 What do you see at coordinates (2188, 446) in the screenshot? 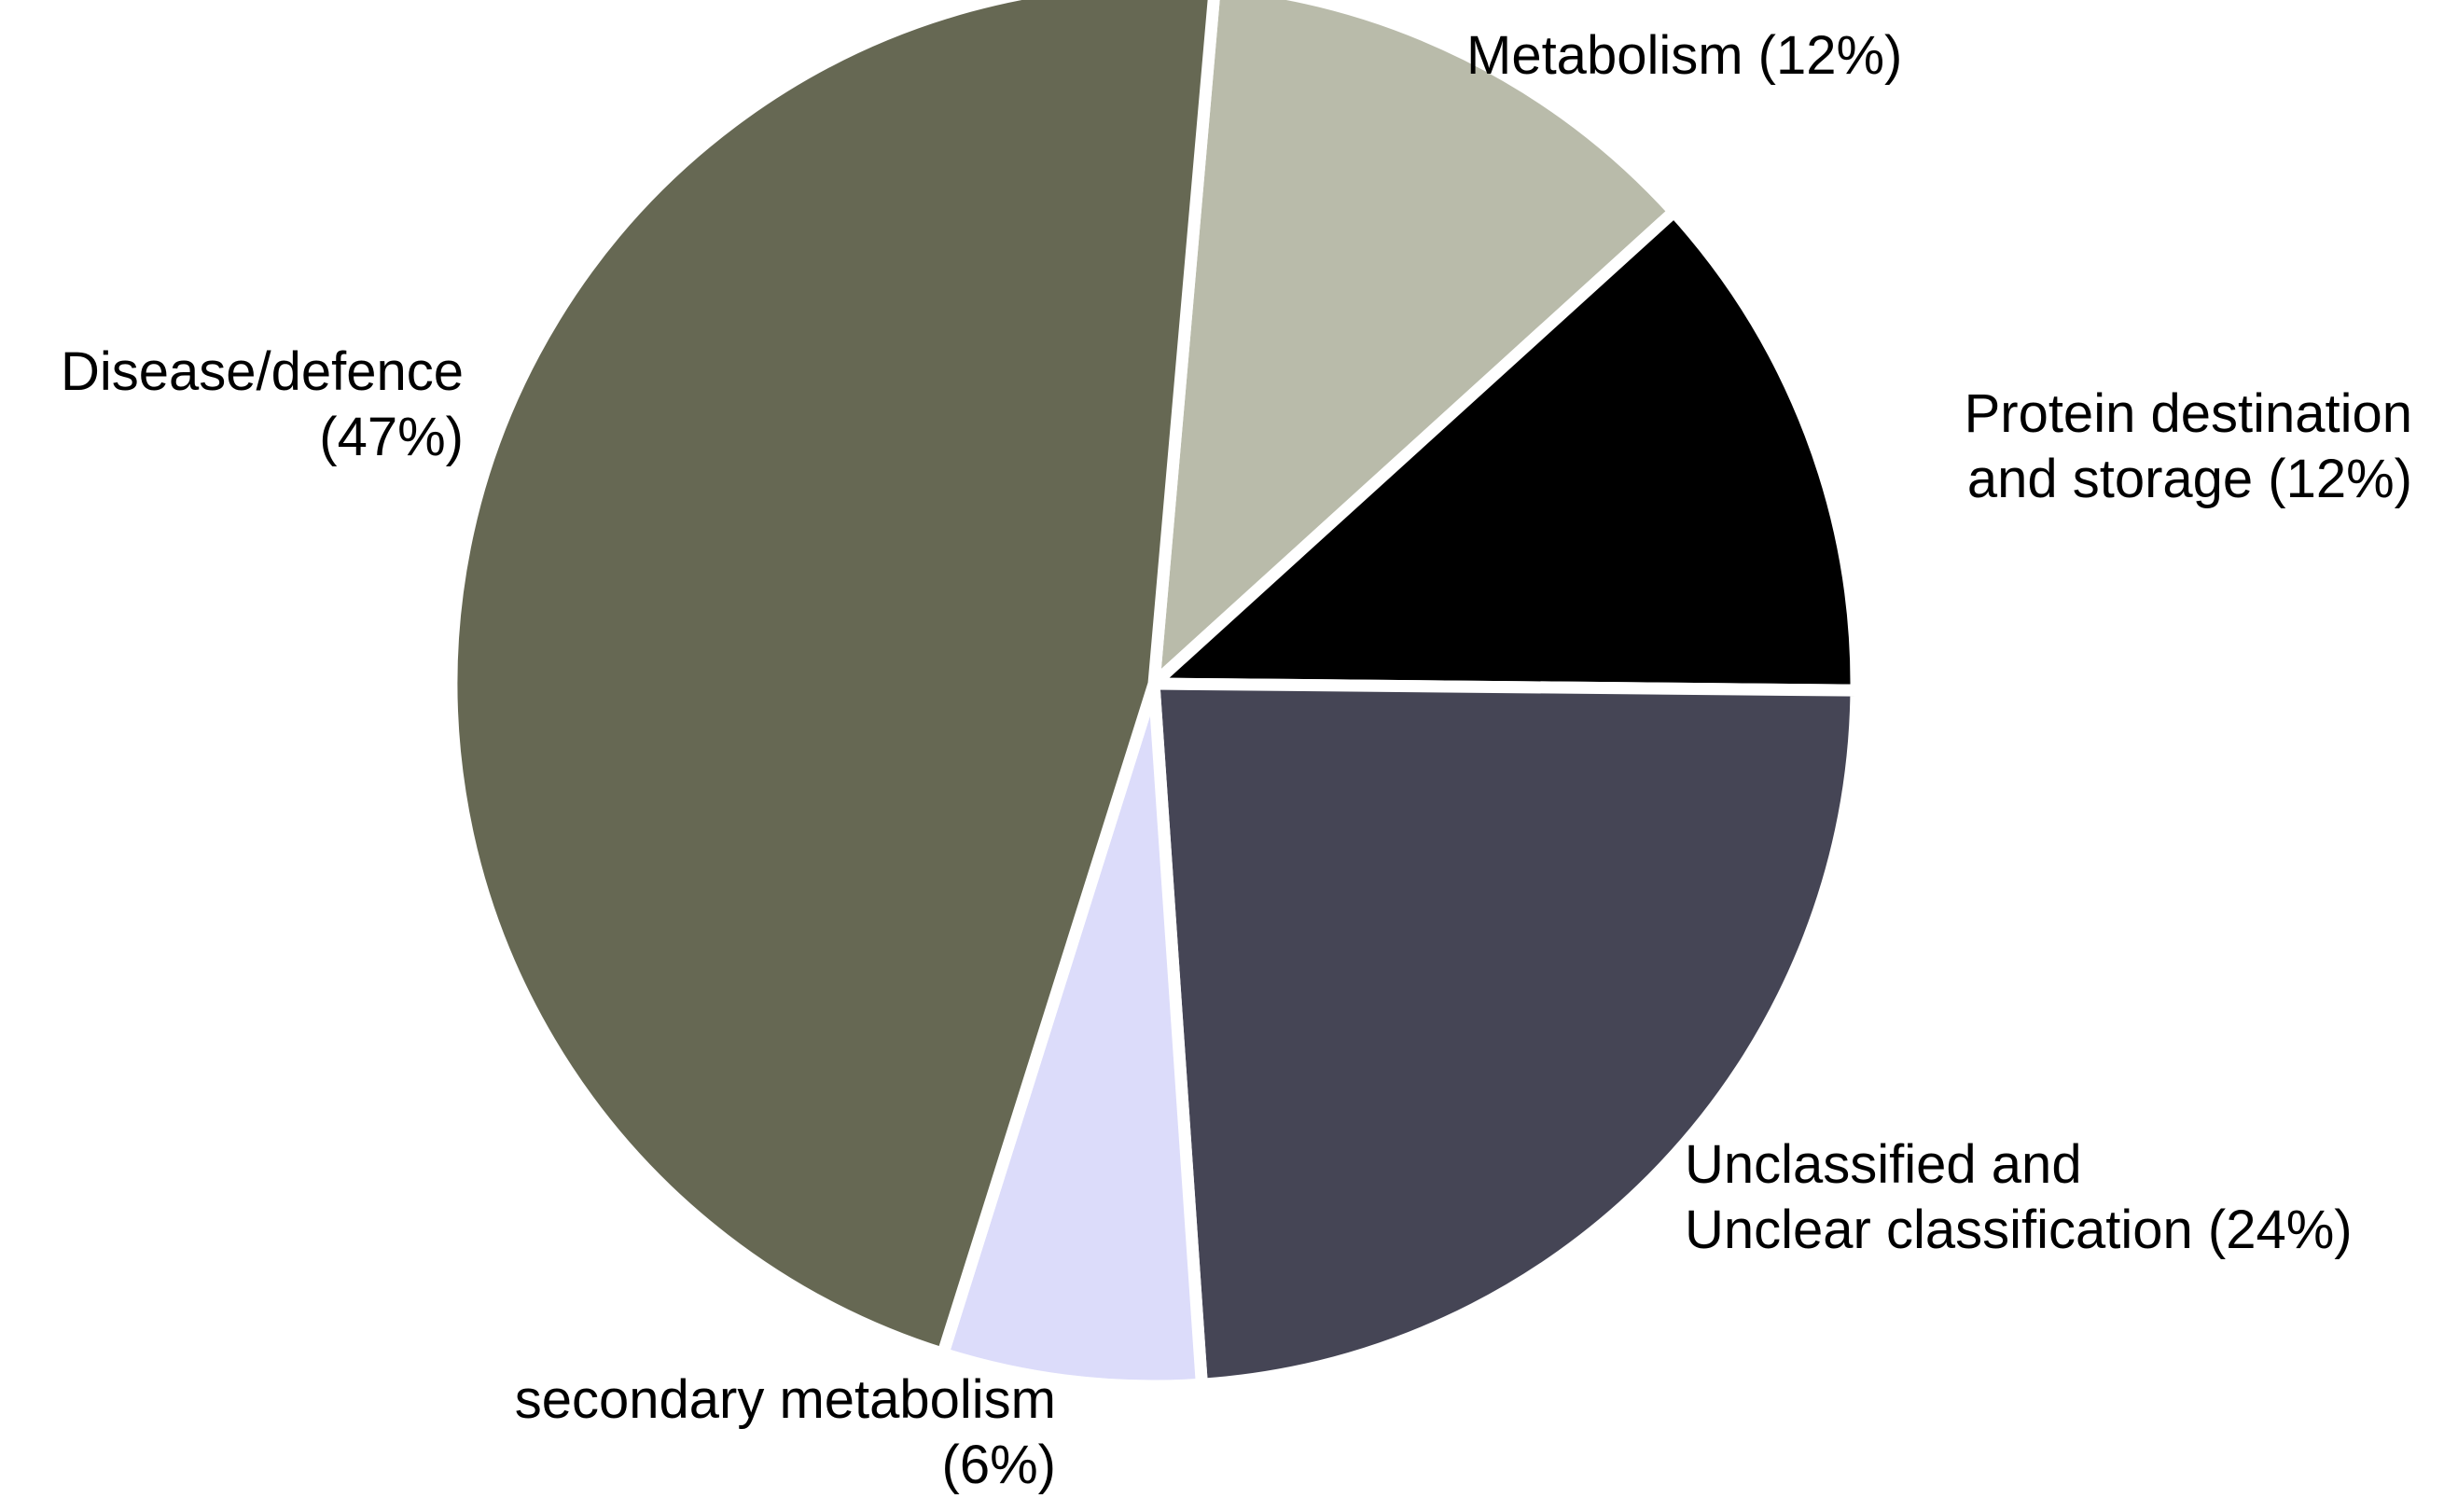
I see `pie-label-protein-destination-and-storage: Protein destination and storage (12%)` at bounding box center [2188, 446].